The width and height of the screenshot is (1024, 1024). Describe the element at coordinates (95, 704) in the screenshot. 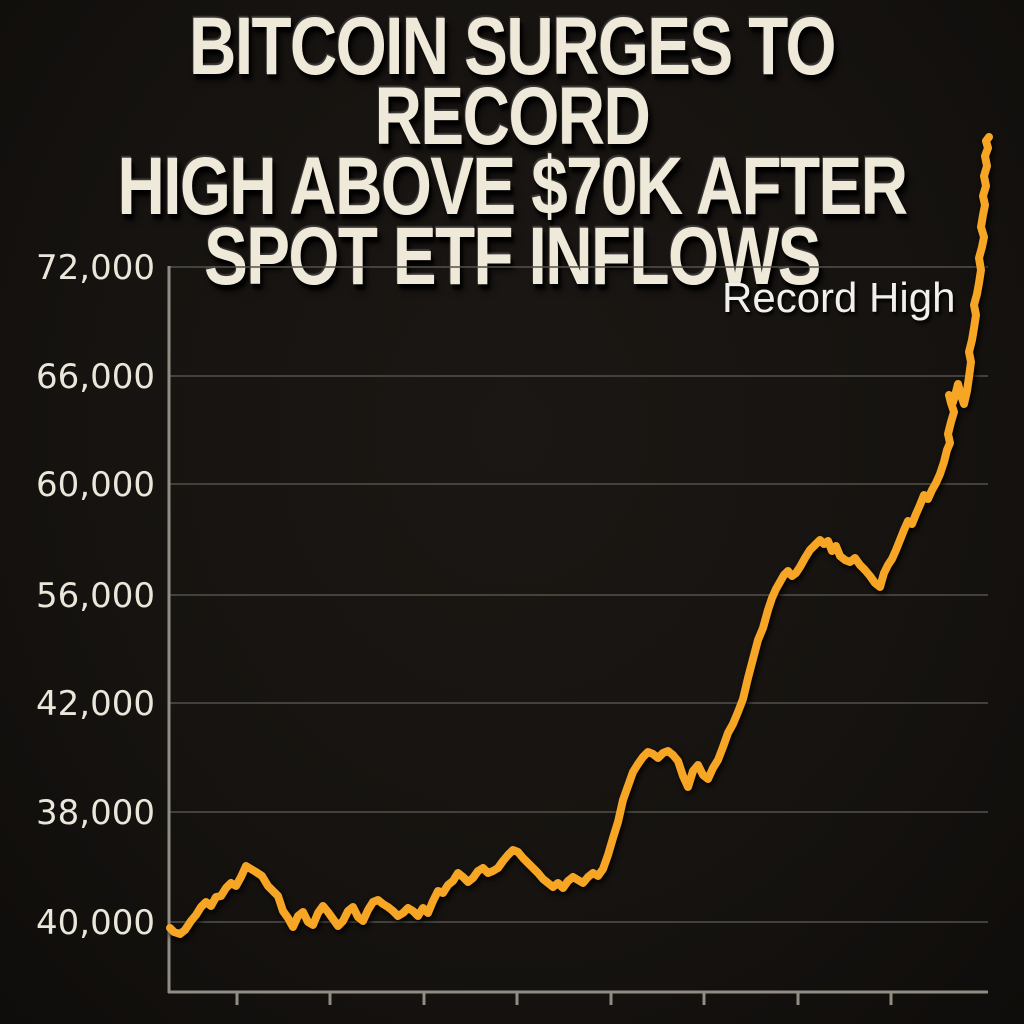

I see `y-axis-label: 42,000` at that location.